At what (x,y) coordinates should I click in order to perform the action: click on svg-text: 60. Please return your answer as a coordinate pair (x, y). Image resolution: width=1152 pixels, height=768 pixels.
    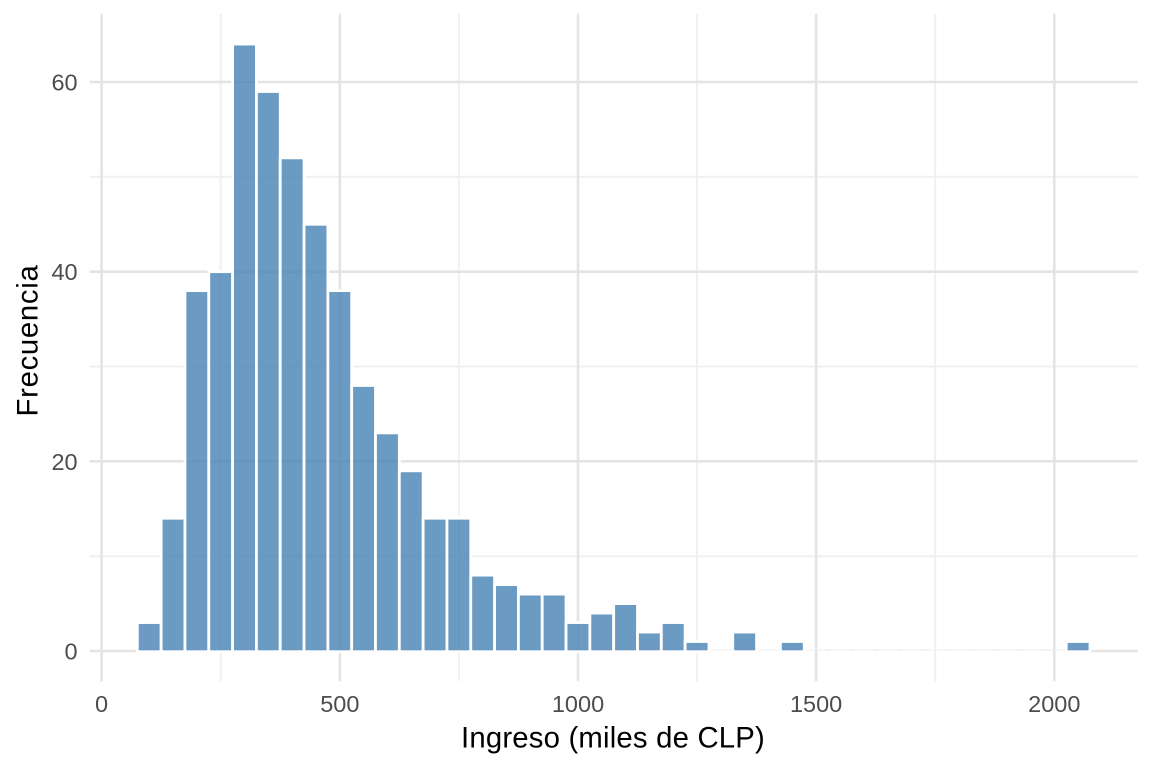
    Looking at the image, I should click on (64, 83).